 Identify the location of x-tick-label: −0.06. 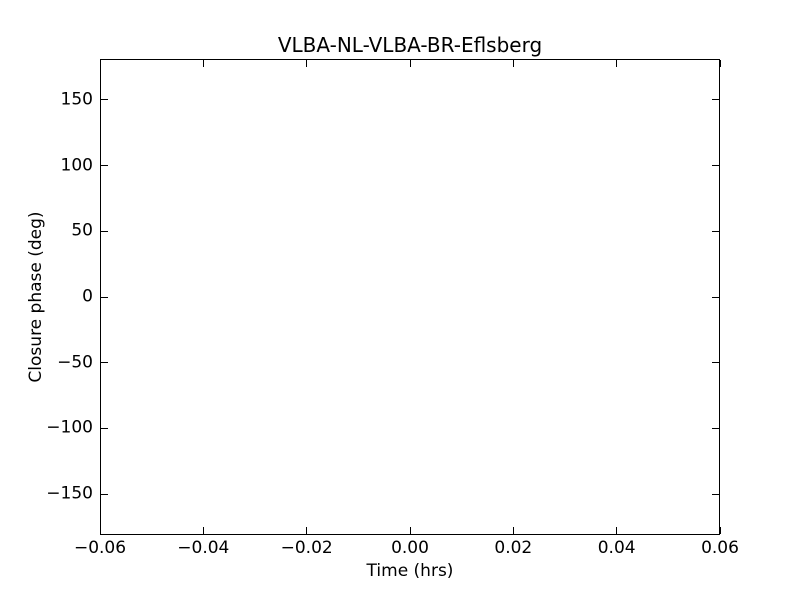
(100, 548).